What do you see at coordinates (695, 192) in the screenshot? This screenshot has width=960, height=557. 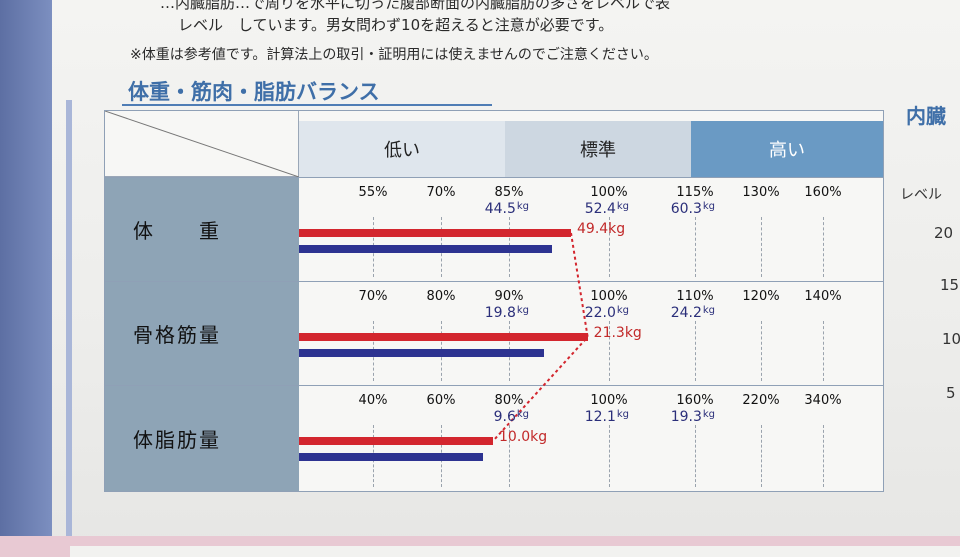 I see `percent-tick-label: 115%` at bounding box center [695, 192].